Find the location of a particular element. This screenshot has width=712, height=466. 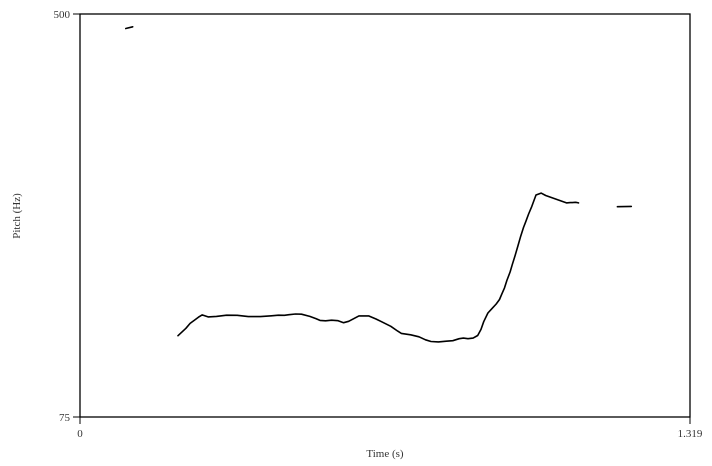

x-axis-max-label: 1.319 is located at coordinates (690, 434).